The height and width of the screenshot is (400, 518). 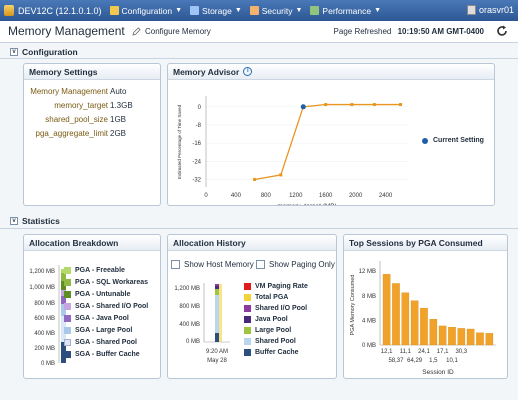 I want to click on setting-key: memory_target, so click(x=81, y=105).